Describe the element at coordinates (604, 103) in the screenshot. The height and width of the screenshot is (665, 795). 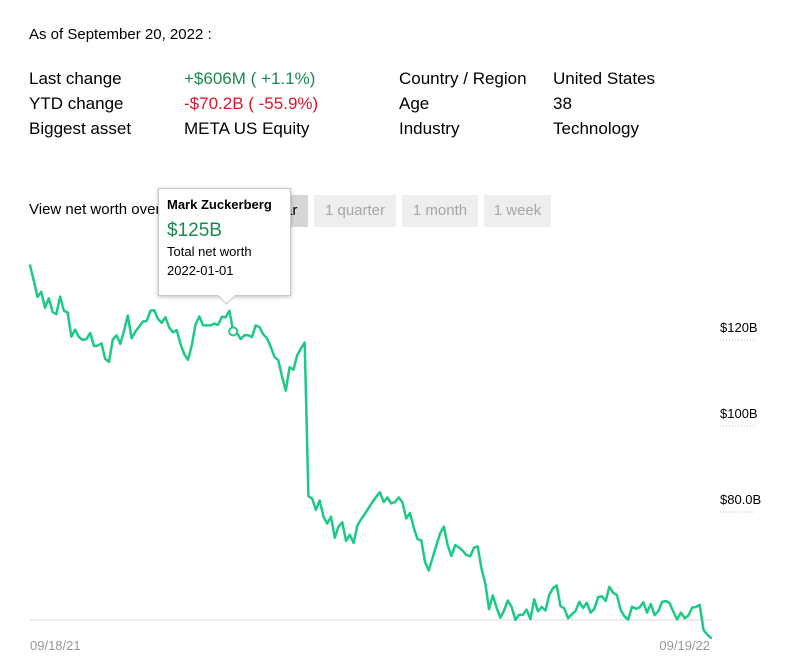
I see `facts-values-right: United States 38 Technology` at that location.